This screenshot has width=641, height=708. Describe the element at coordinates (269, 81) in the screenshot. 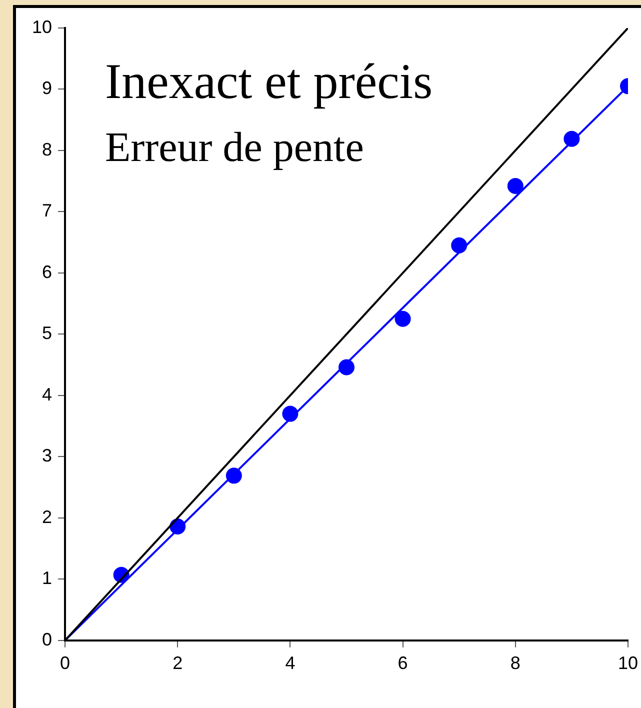

I see `annotation: Inexact et précis` at that location.